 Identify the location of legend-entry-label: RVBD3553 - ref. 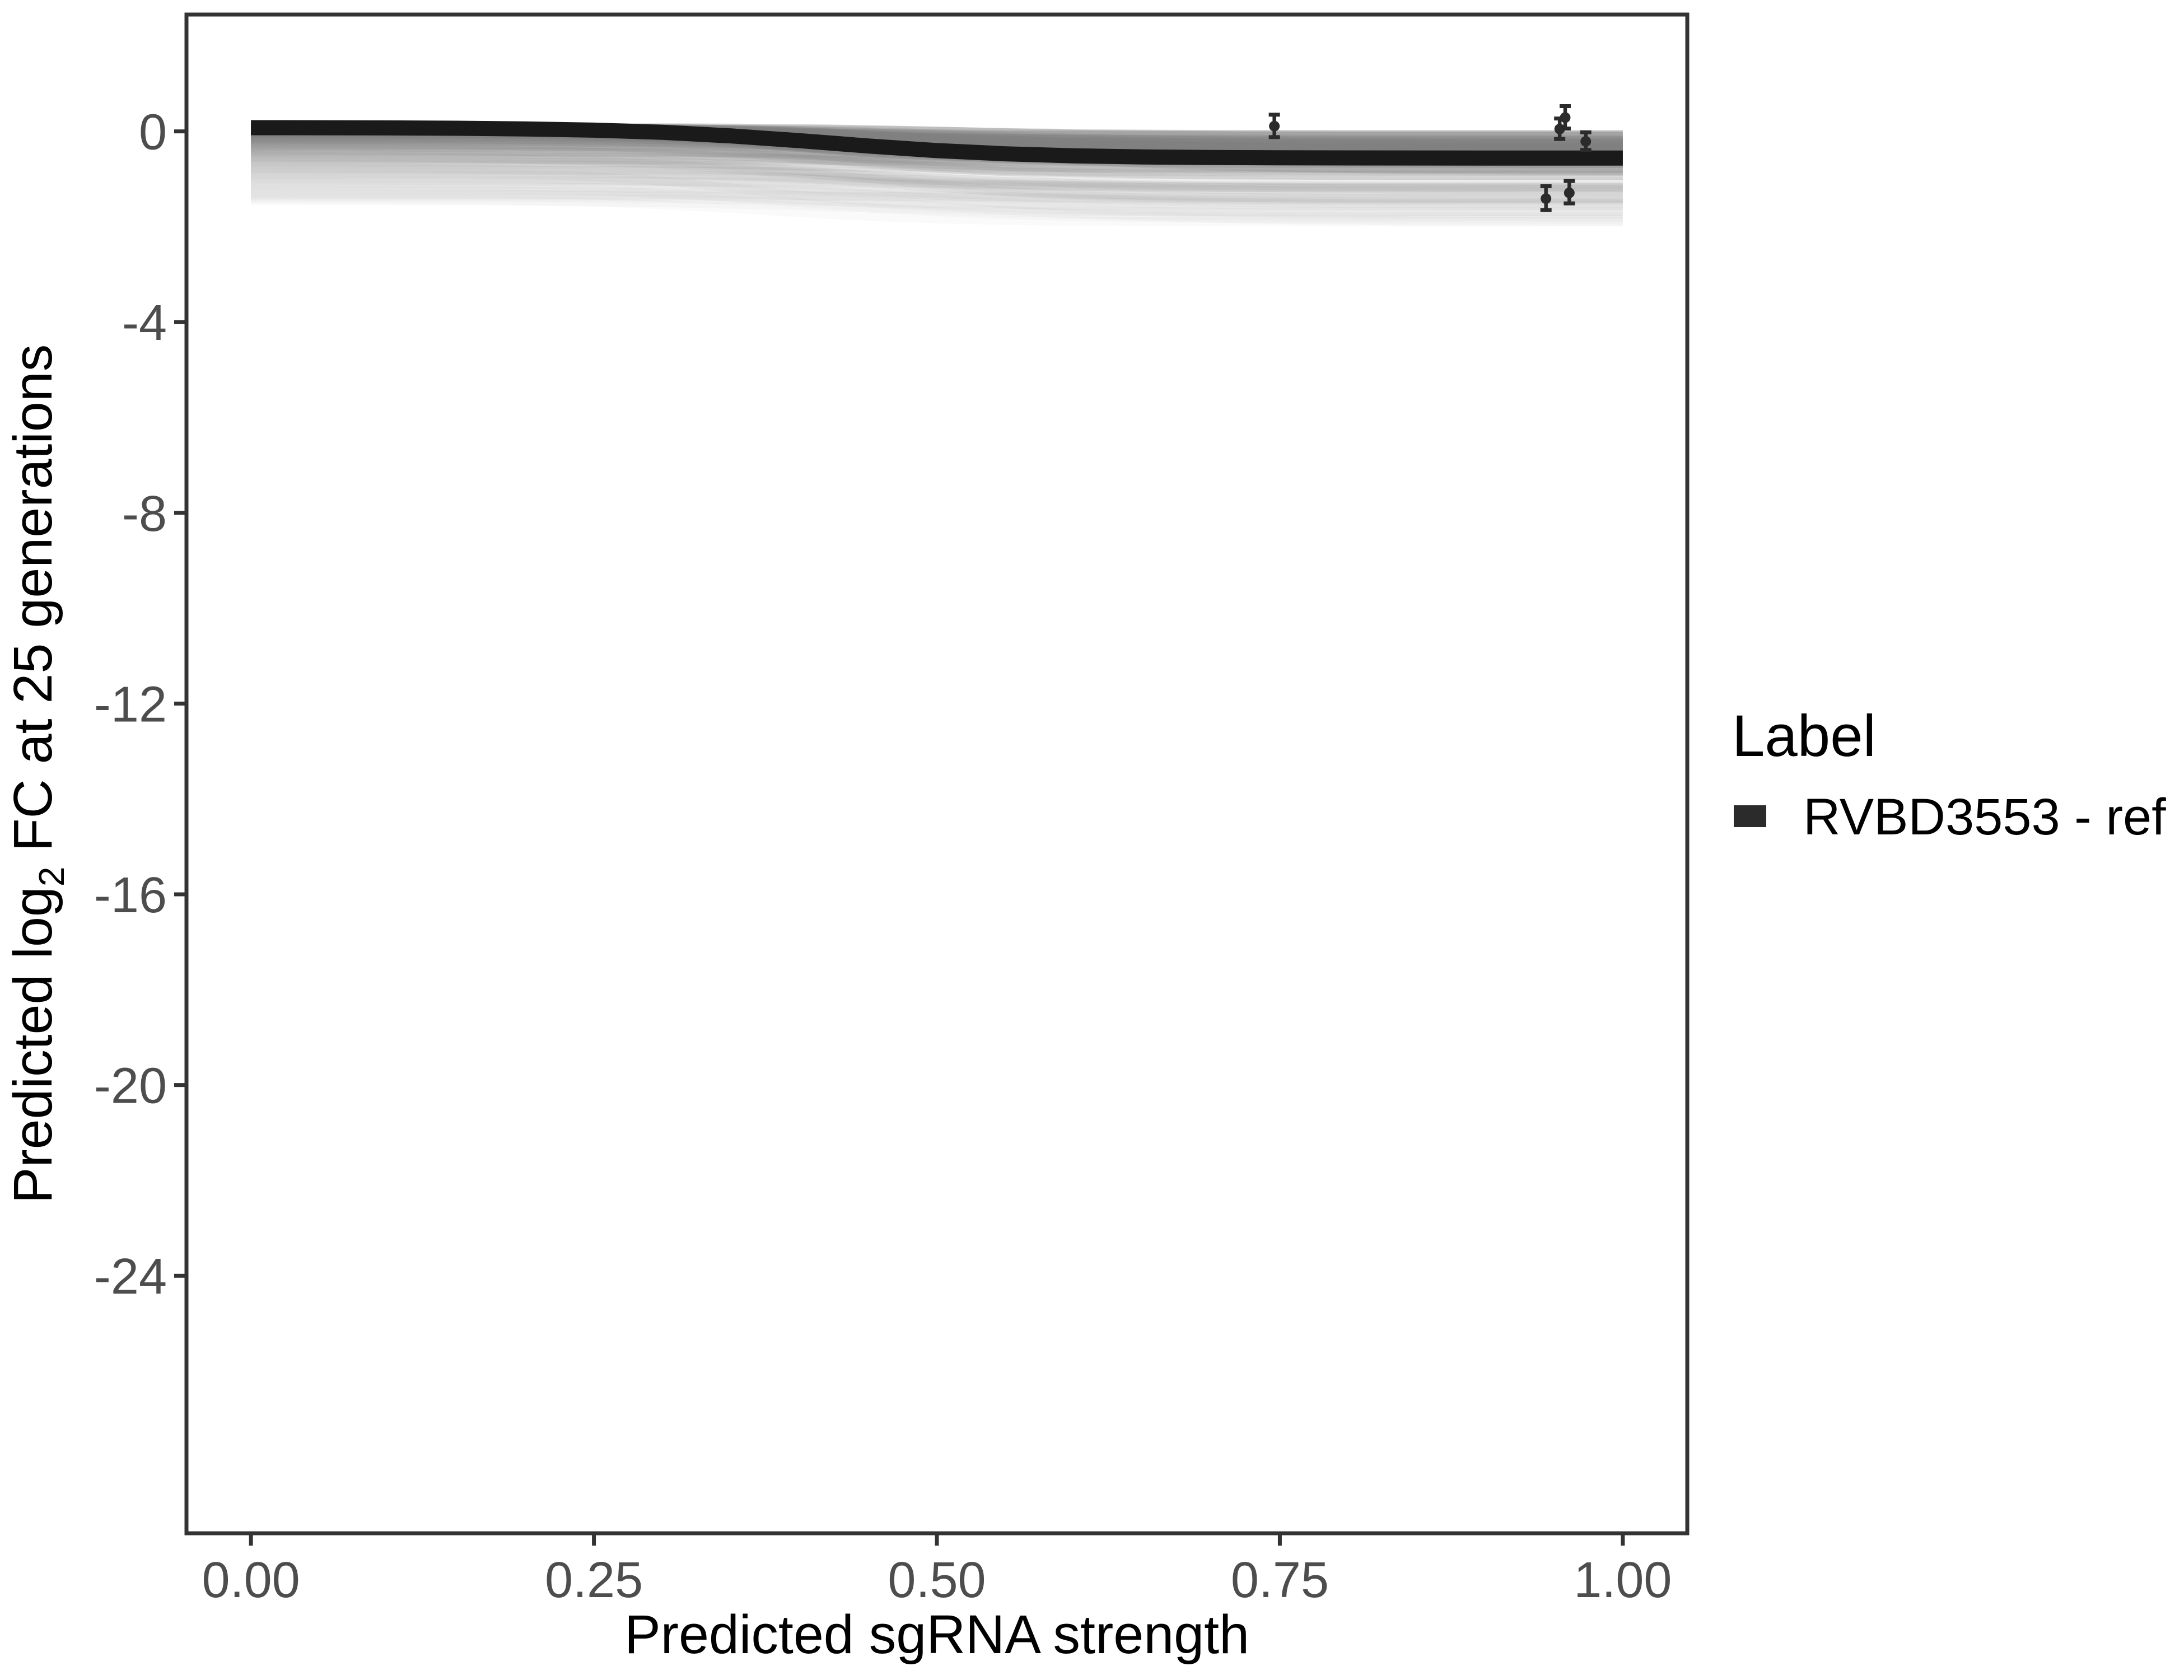
(1985, 817).